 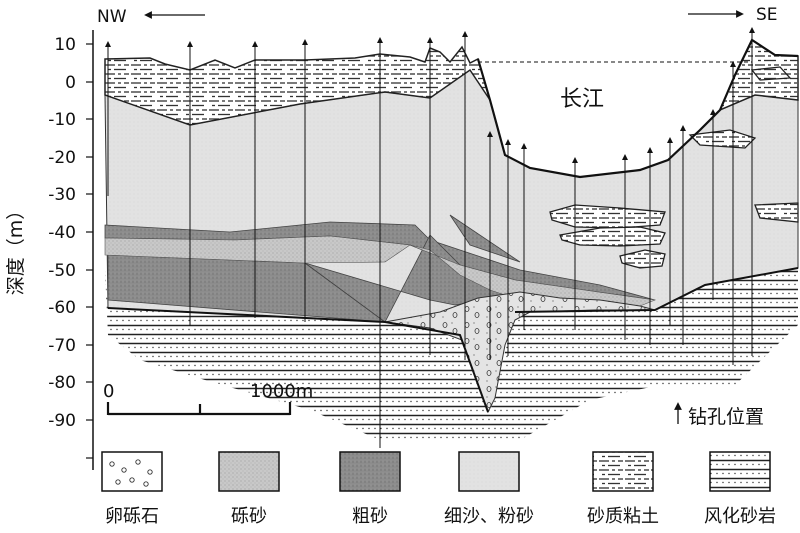 I want to click on weathered-sandstone-pattern, so click(x=740, y=471).